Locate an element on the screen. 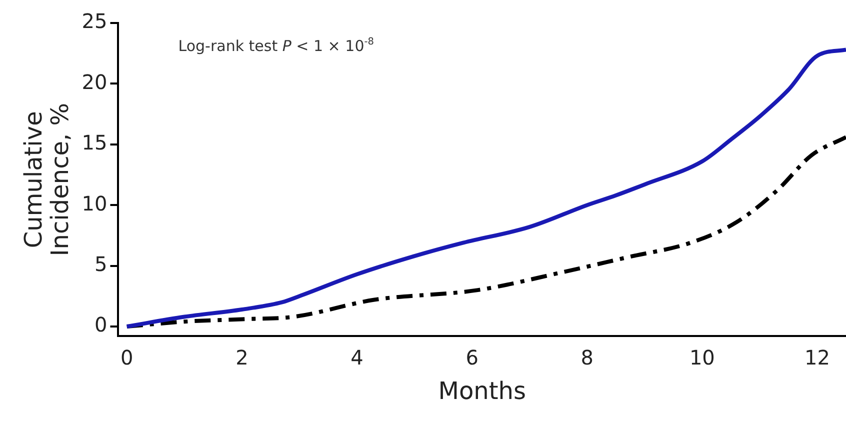  x-tick-label: 2 is located at coordinates (242, 357).